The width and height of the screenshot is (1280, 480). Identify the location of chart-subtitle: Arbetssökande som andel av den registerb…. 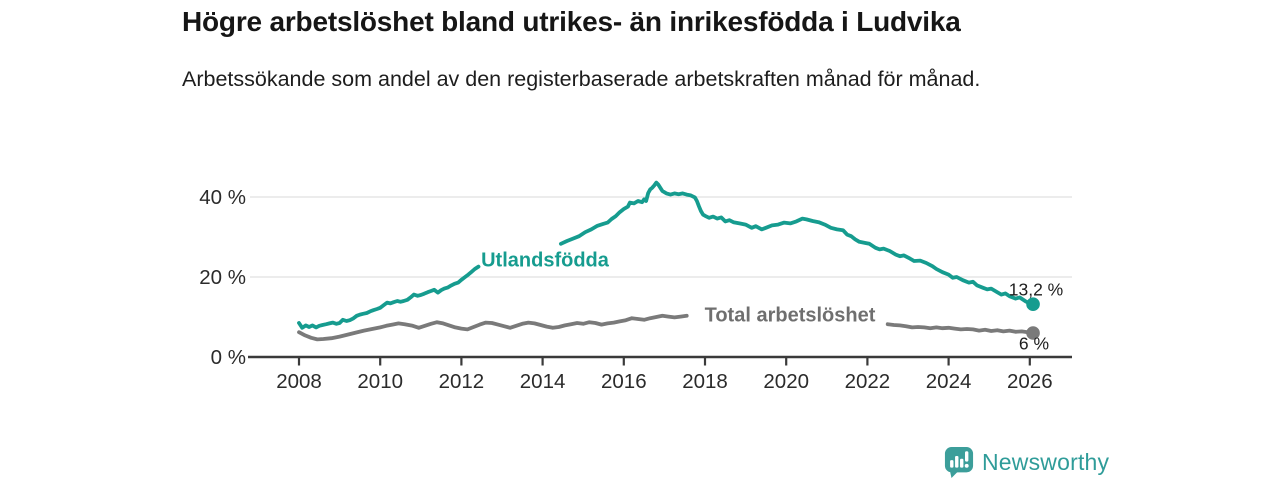
(581, 79).